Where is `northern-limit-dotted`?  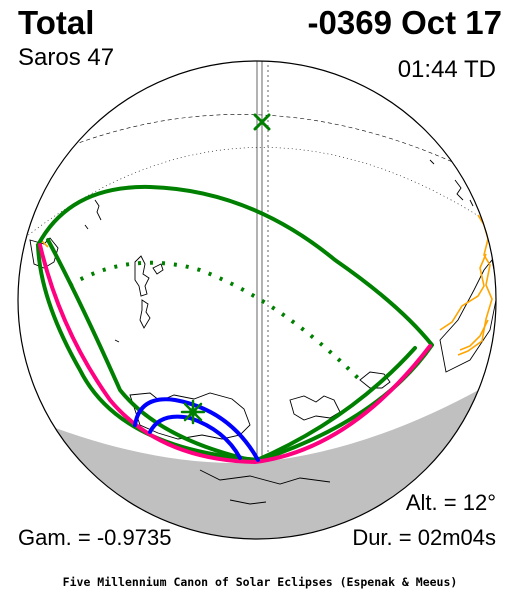
northern-limit-dotted is located at coordinates (215, 321).